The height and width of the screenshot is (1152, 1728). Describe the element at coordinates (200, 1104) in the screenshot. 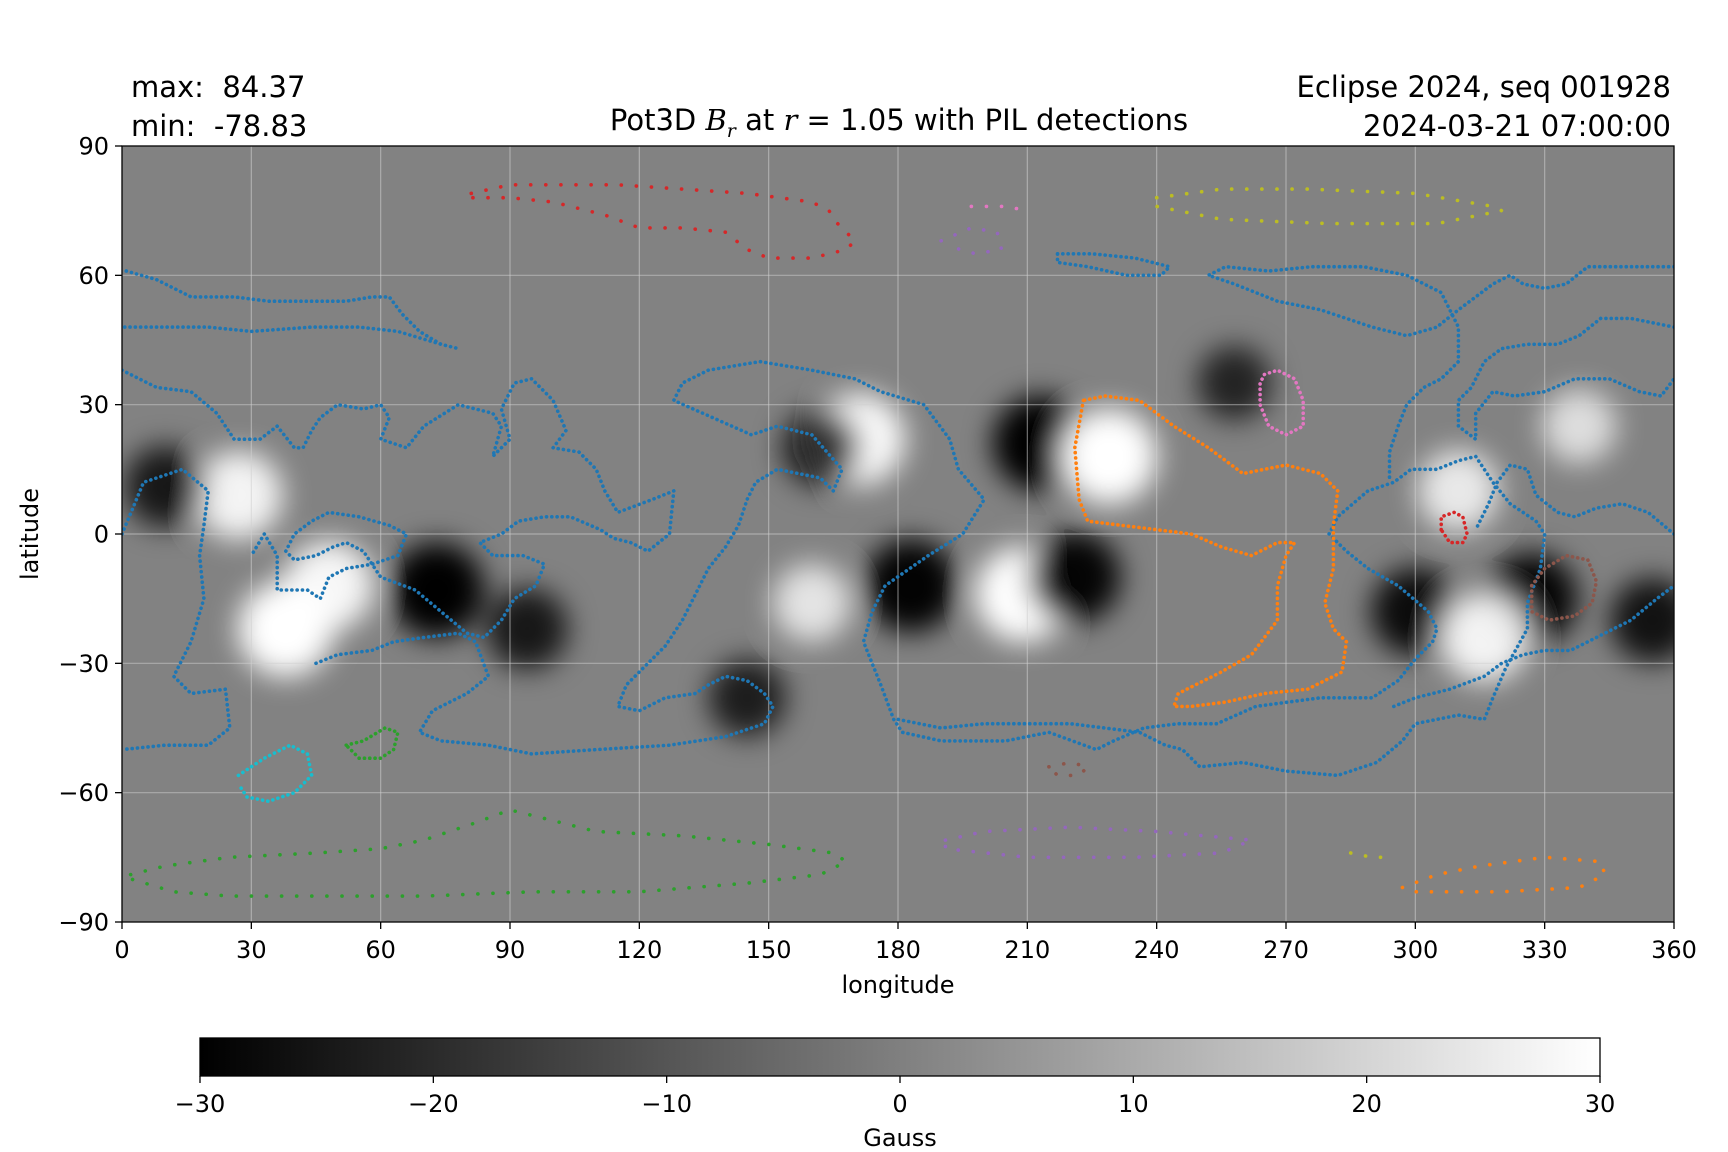

I see `colorbar-tick-label-0: −30` at that location.